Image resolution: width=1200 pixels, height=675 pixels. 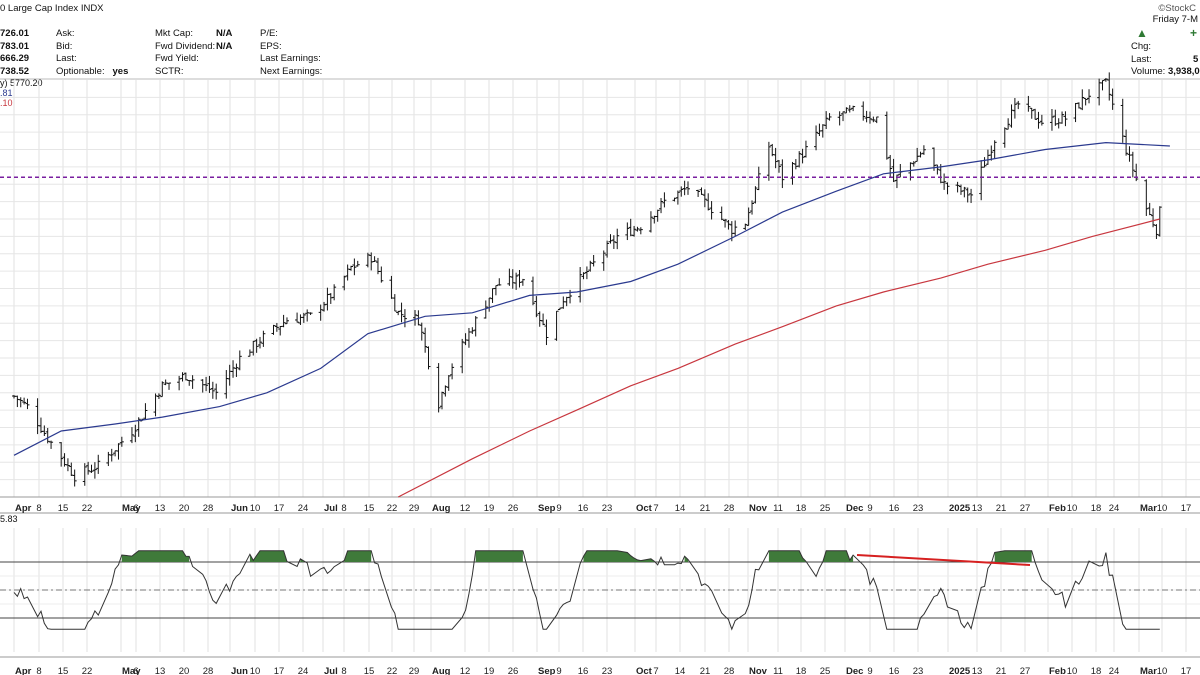 What do you see at coordinates (6, 103) in the screenshot?
I see `legend-ma200: .10` at bounding box center [6, 103].